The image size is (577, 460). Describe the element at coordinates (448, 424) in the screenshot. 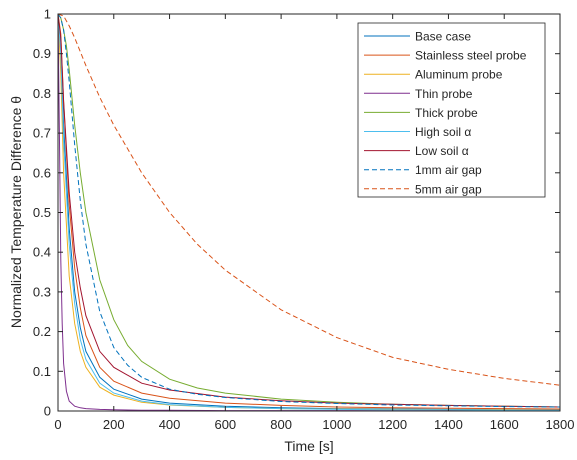

I see `x-tick-label-7: 1400` at that location.